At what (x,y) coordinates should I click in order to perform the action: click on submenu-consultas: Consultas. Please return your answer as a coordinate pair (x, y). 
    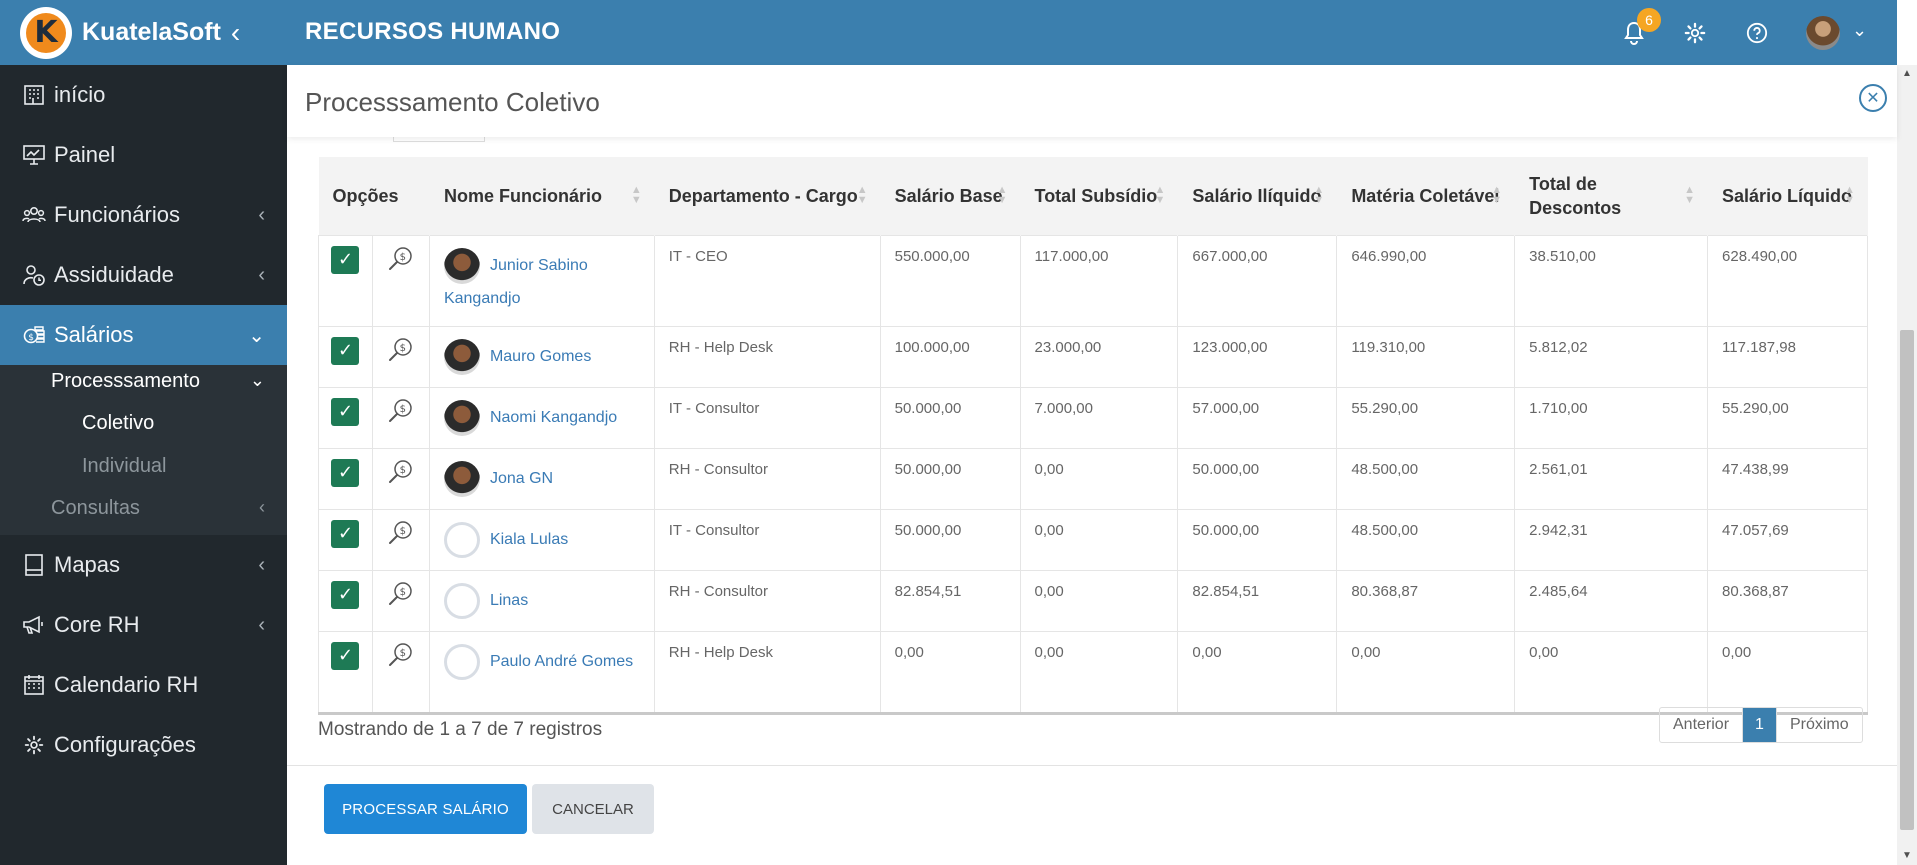
    Looking at the image, I should click on (95, 508).